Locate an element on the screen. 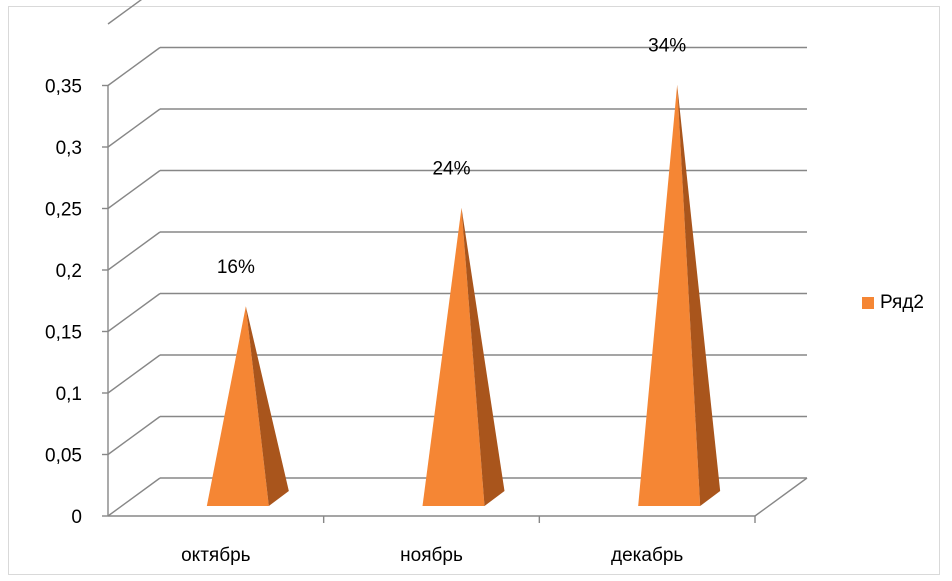  y-tick-label: 0,05 is located at coordinates (63, 456).